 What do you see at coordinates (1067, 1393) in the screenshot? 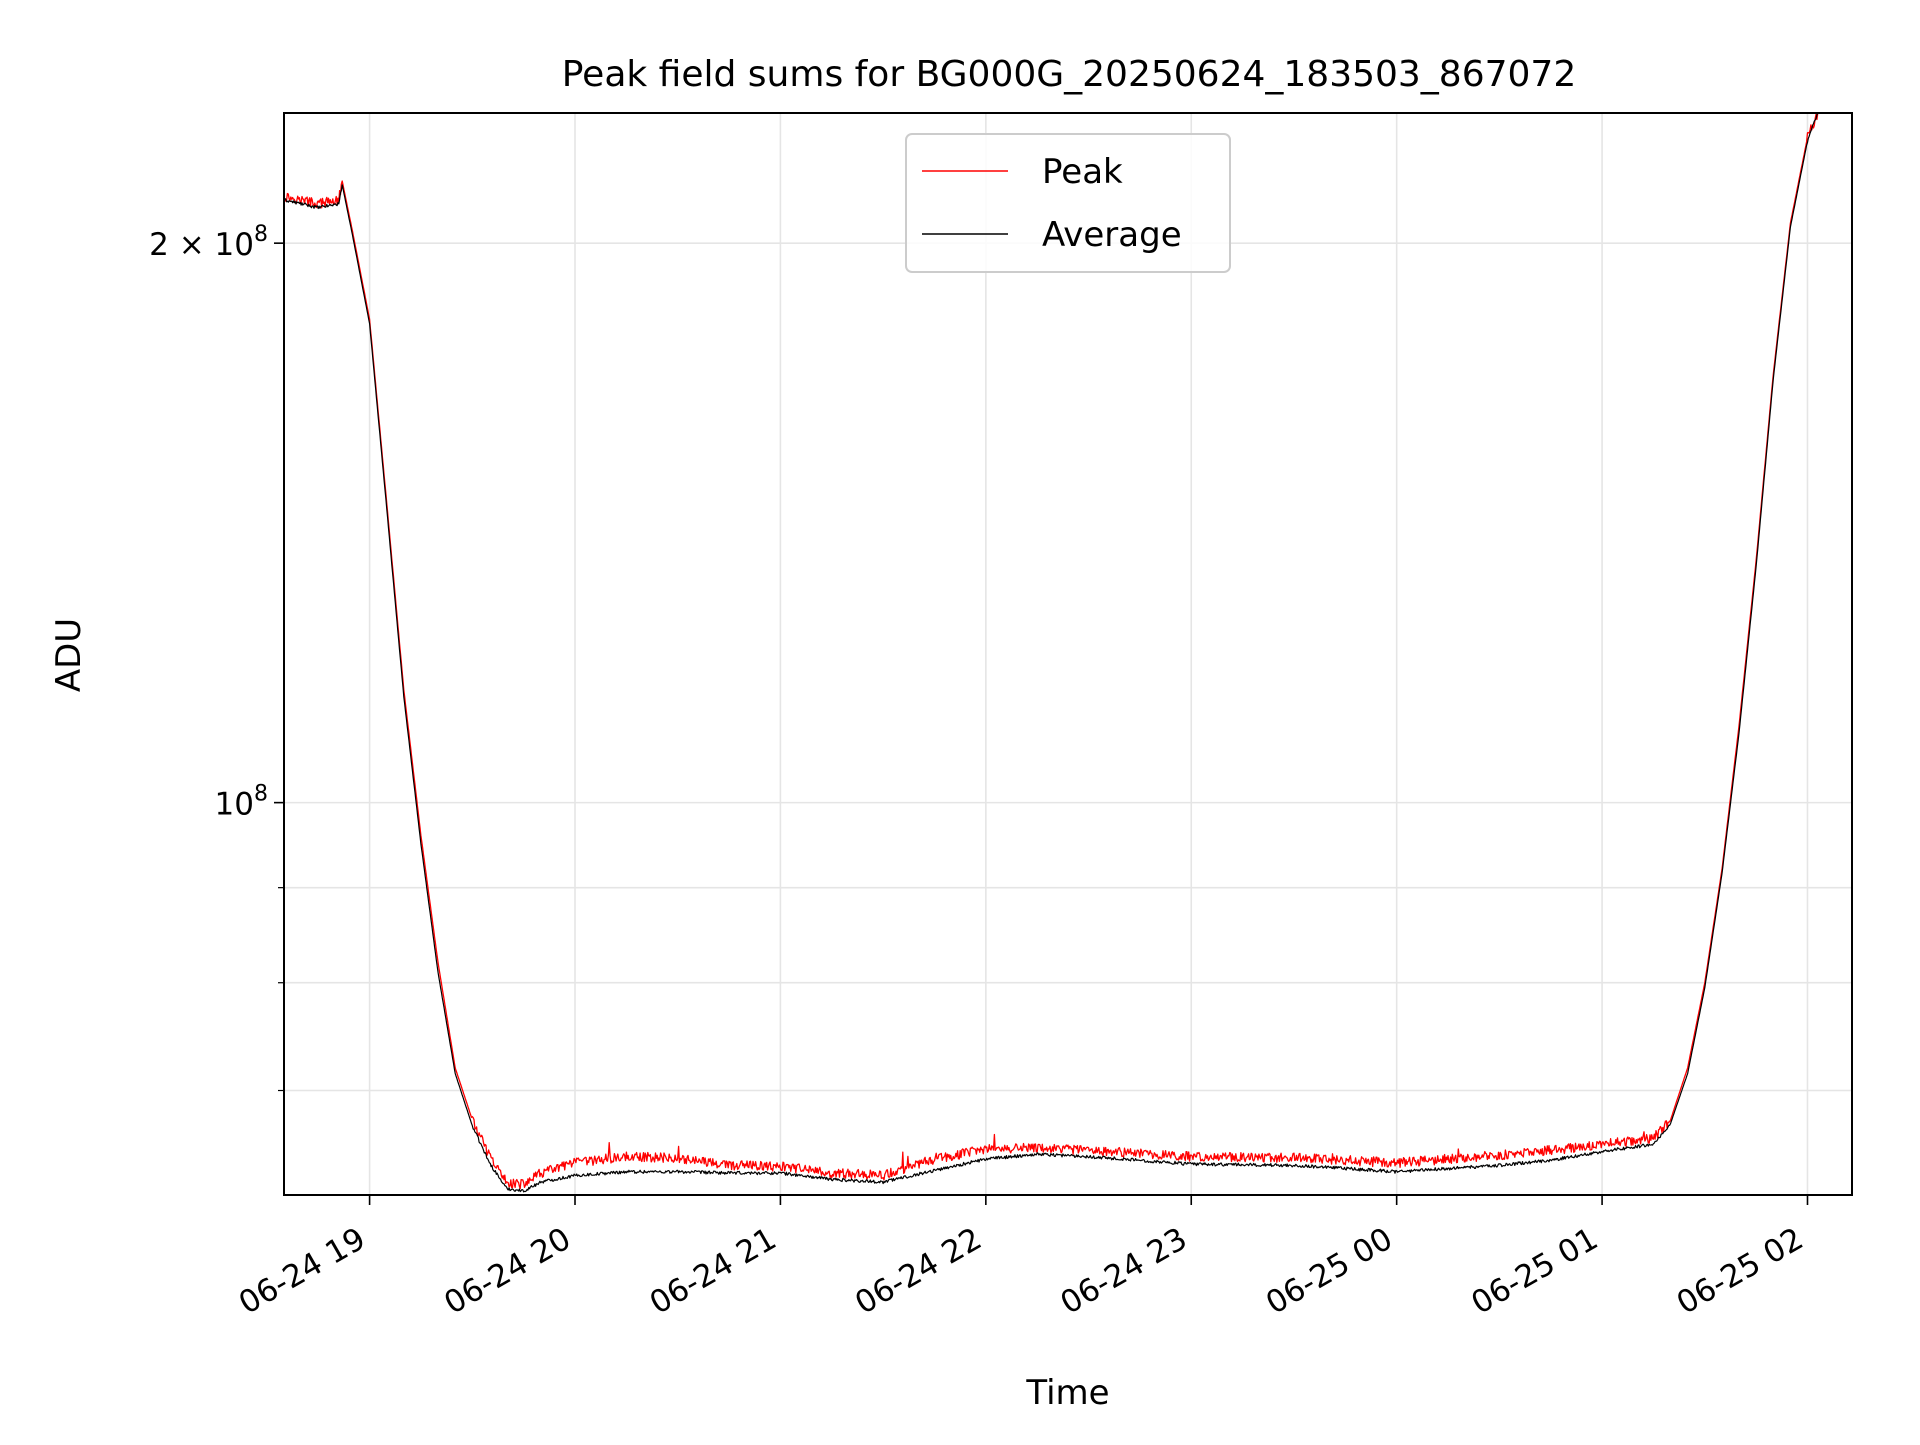
I see `x-axis-label: Time` at bounding box center [1067, 1393].